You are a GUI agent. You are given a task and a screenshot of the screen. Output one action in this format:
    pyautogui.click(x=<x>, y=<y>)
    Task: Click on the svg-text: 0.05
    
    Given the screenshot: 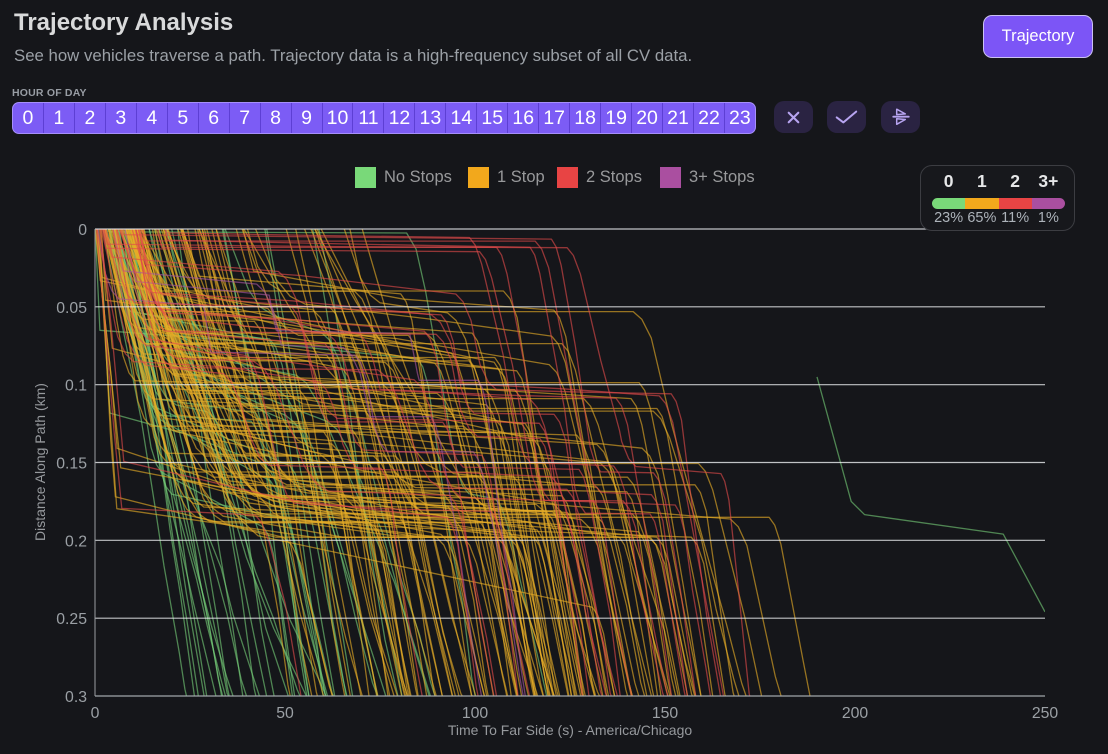 What is the action you would take?
    pyautogui.click(x=71, y=308)
    